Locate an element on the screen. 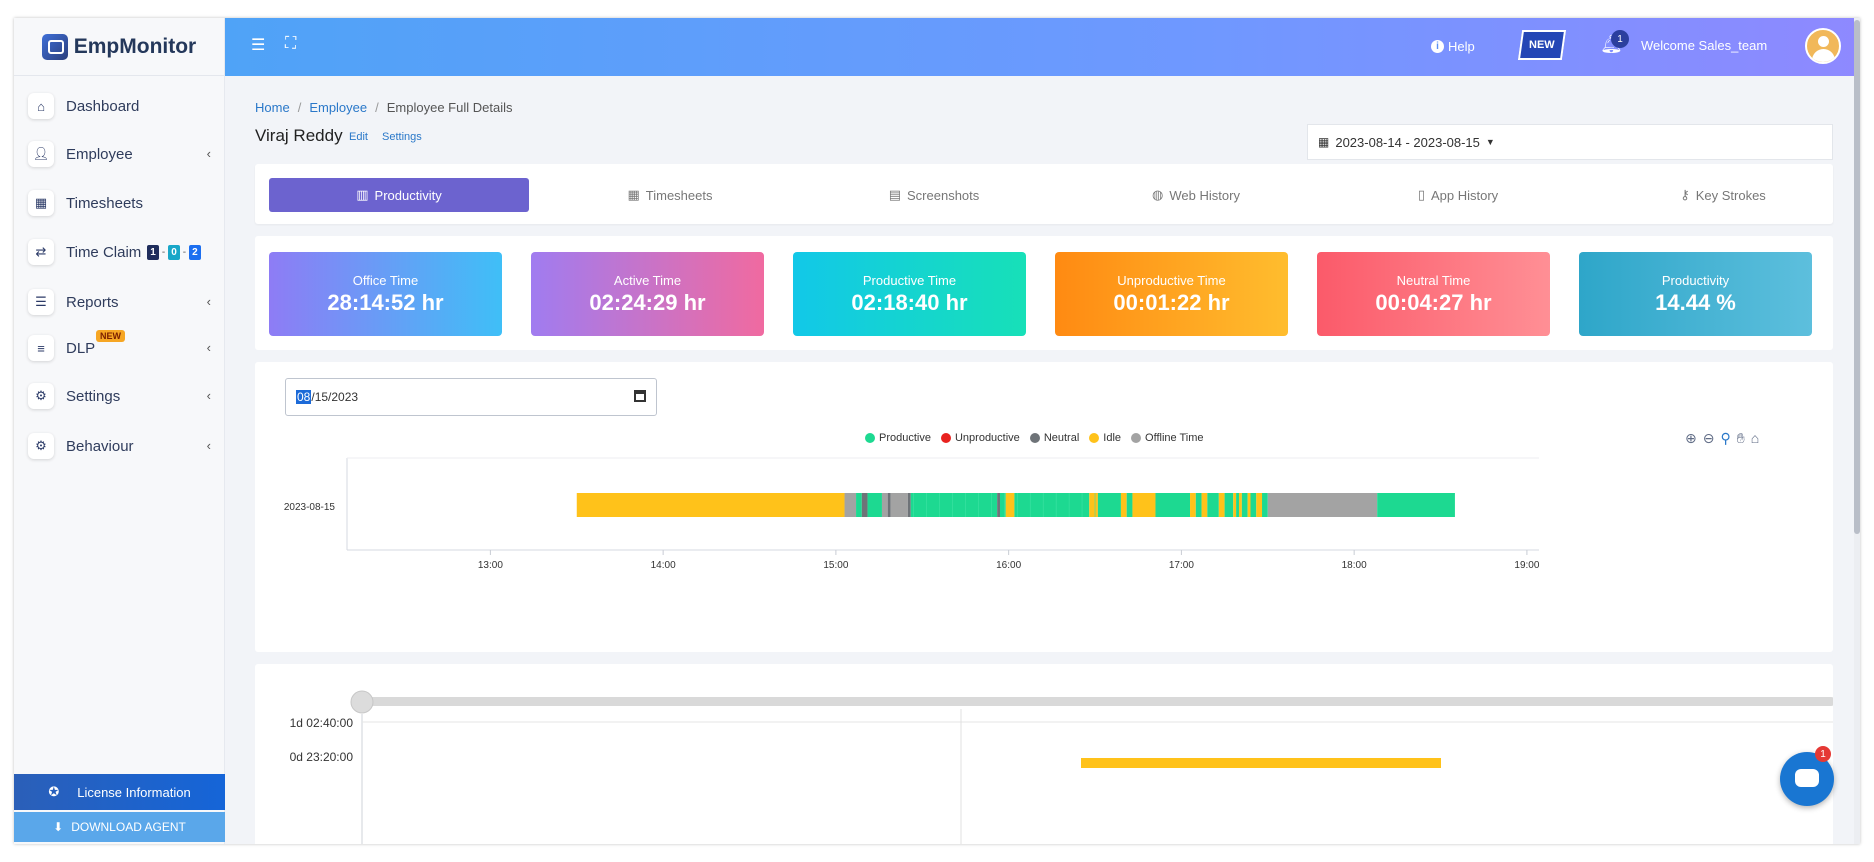 The image size is (1874, 862). legend-item: Offline Time is located at coordinates (1167, 438).